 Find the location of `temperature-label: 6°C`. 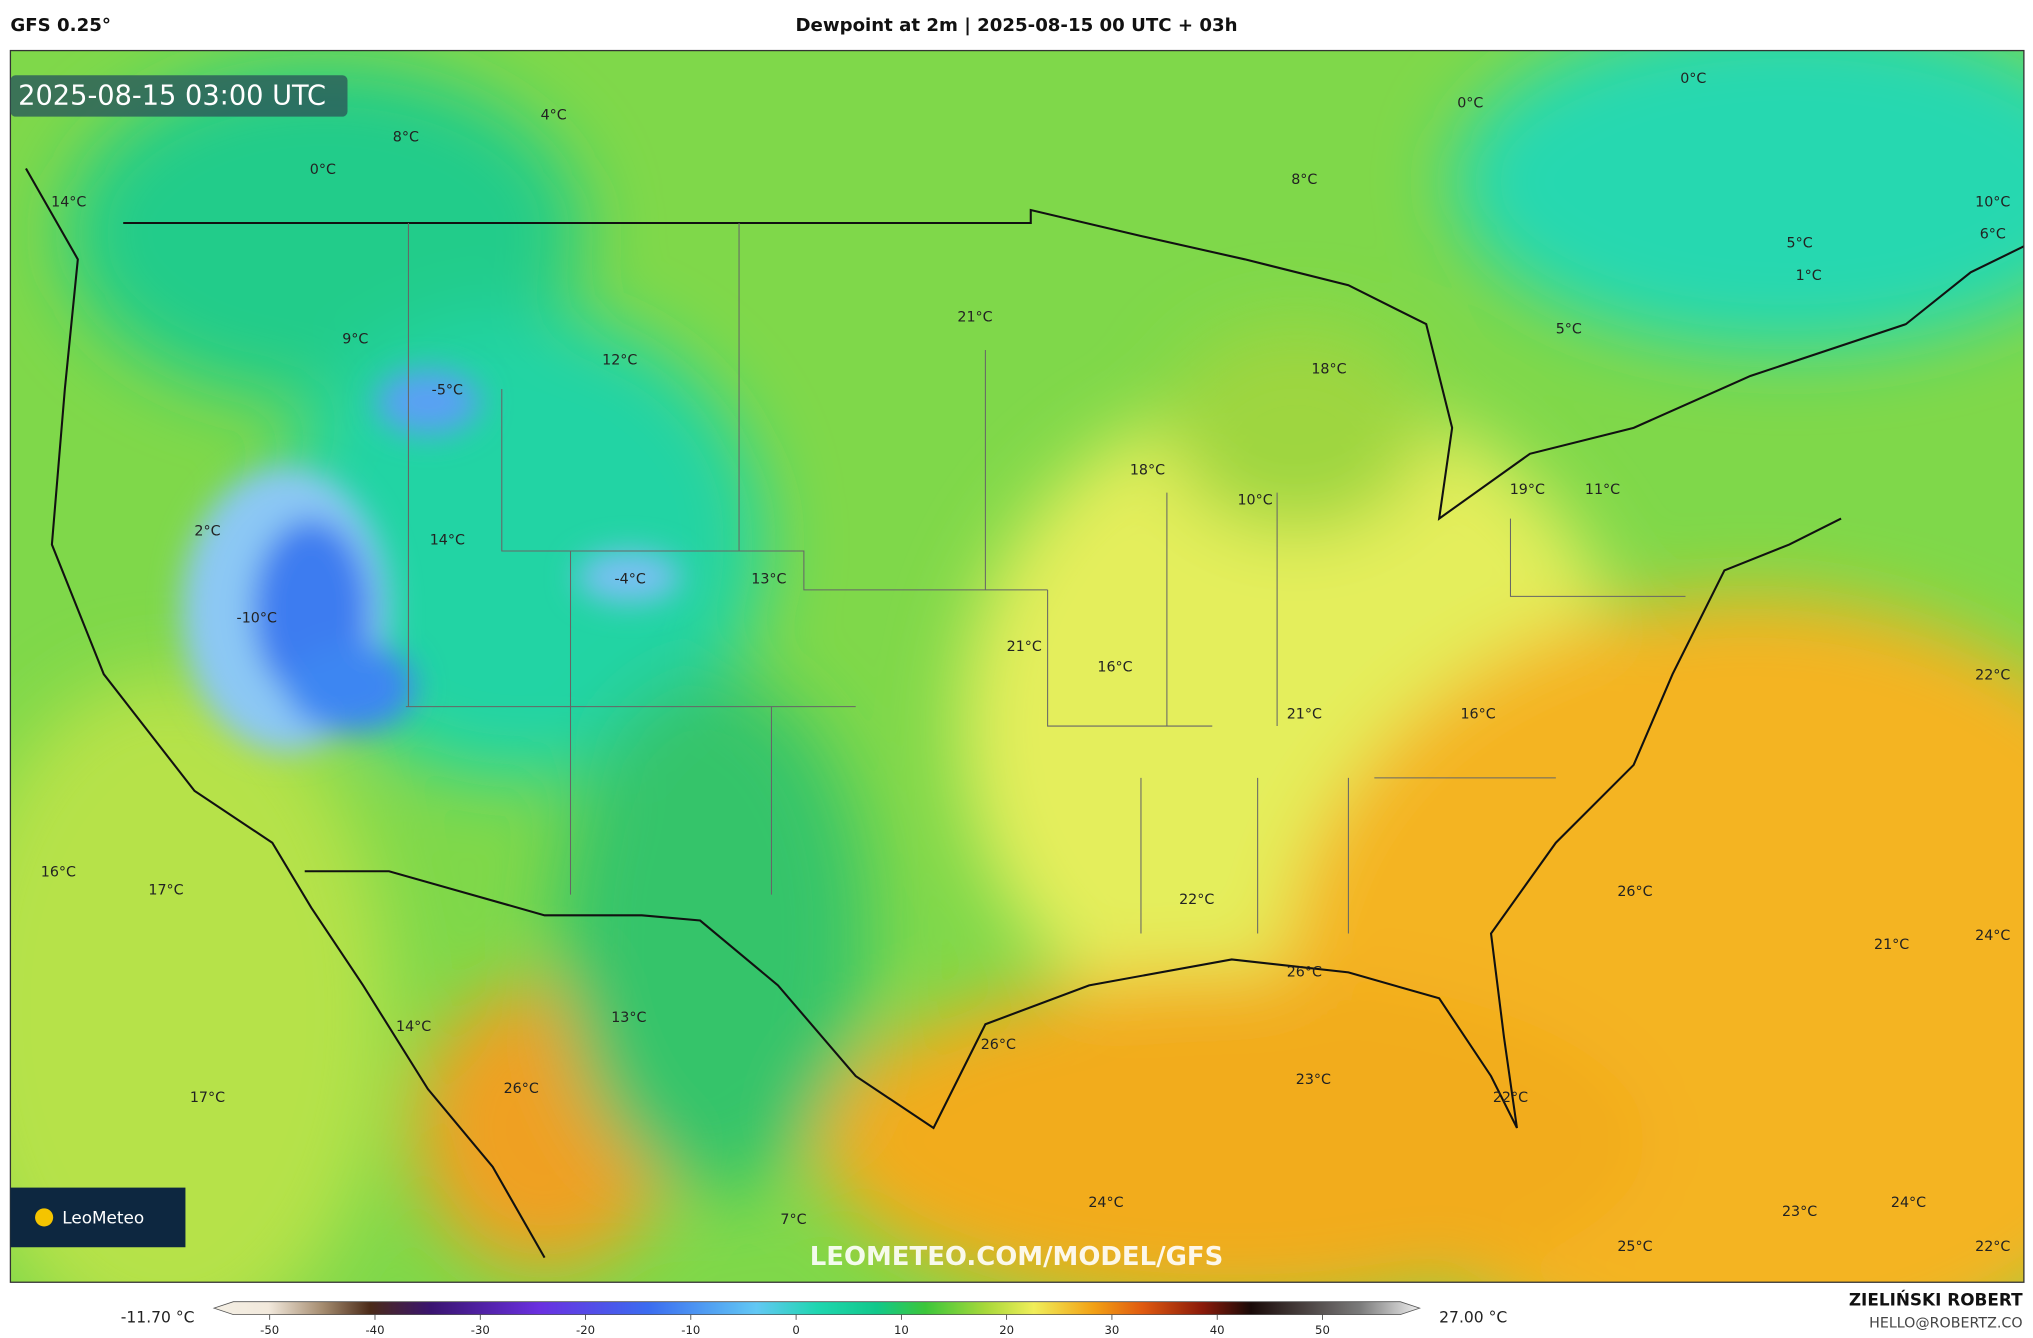

temperature-label: 6°C is located at coordinates (1993, 235).